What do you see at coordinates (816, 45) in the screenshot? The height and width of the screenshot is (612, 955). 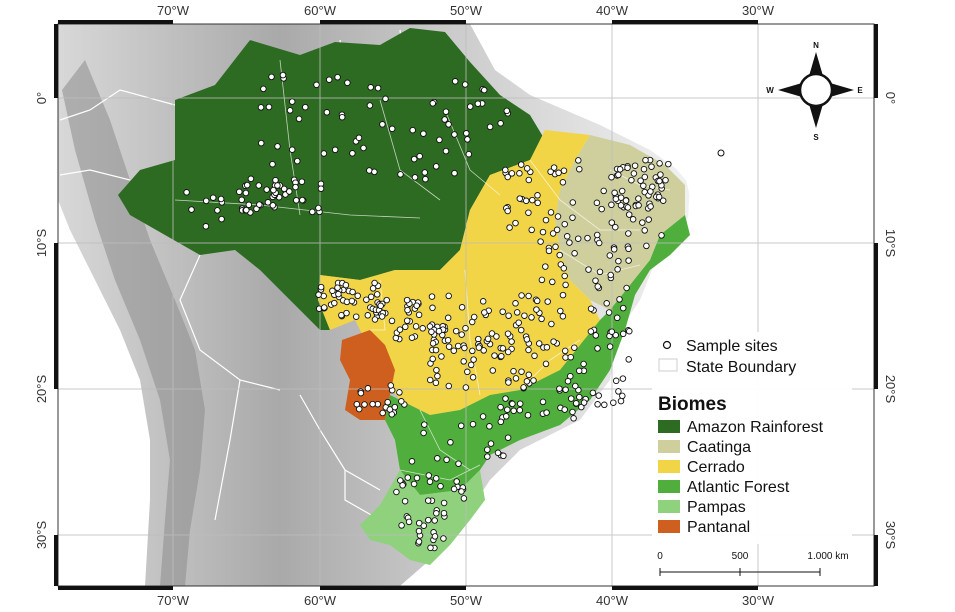 I see `compass-n: N` at bounding box center [816, 45].